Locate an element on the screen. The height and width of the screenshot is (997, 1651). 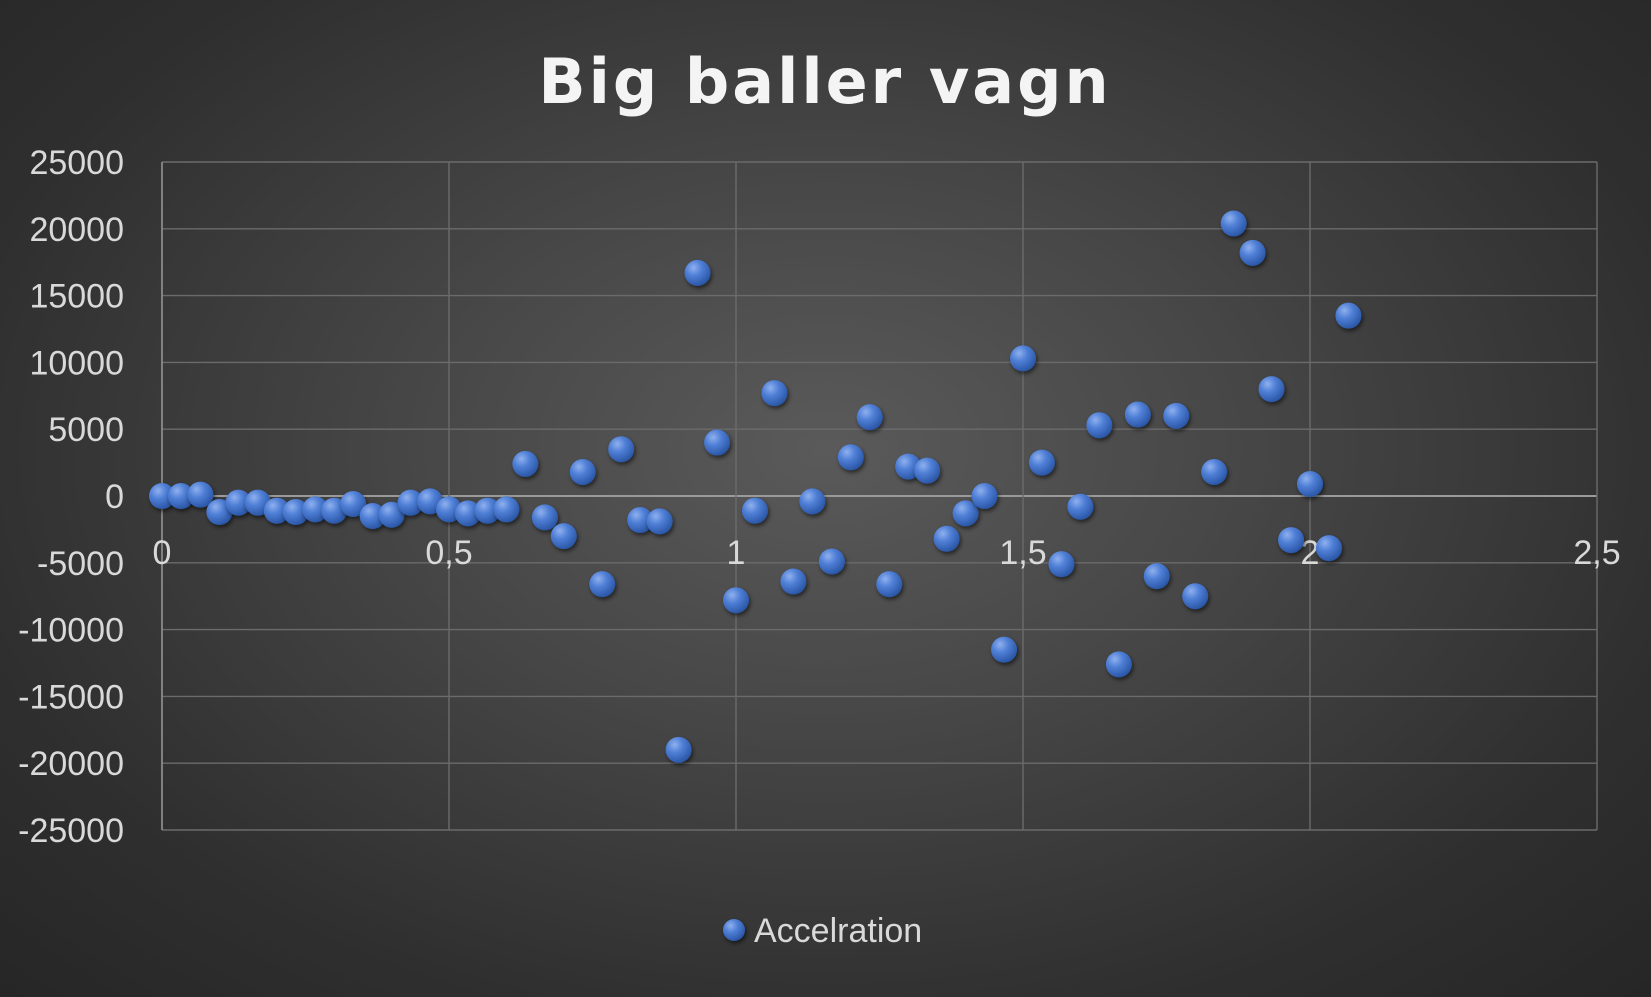
y-tick-label: -20000 is located at coordinates (71, 764).